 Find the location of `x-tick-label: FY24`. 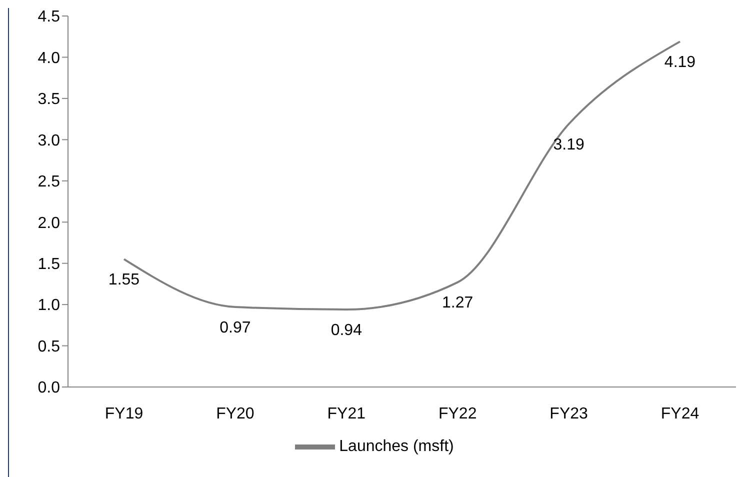

x-tick-label: FY24 is located at coordinates (680, 413).